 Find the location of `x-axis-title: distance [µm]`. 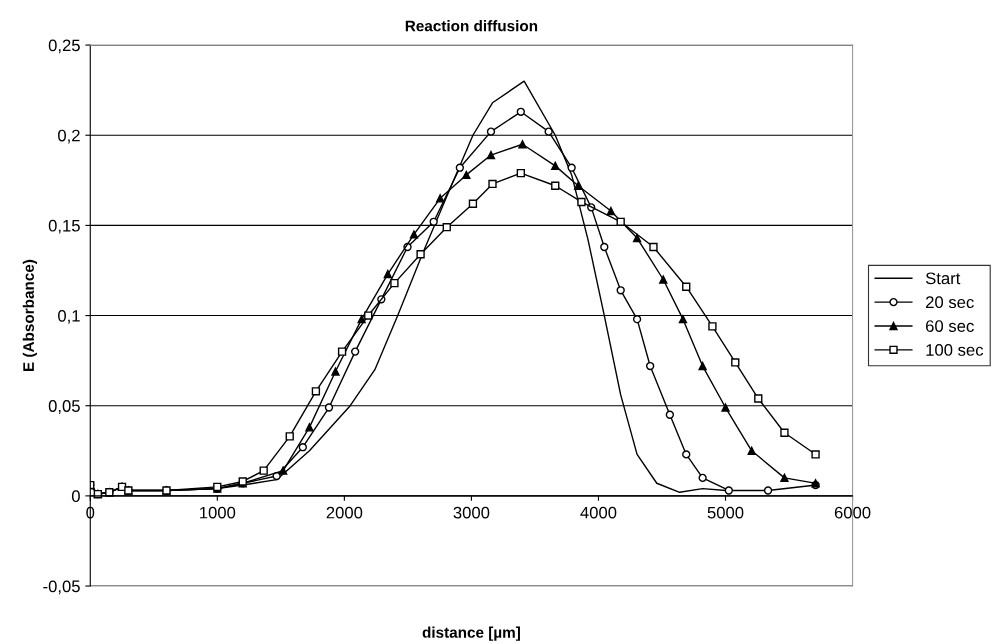

x-axis-title: distance [µm] is located at coordinates (471, 633).